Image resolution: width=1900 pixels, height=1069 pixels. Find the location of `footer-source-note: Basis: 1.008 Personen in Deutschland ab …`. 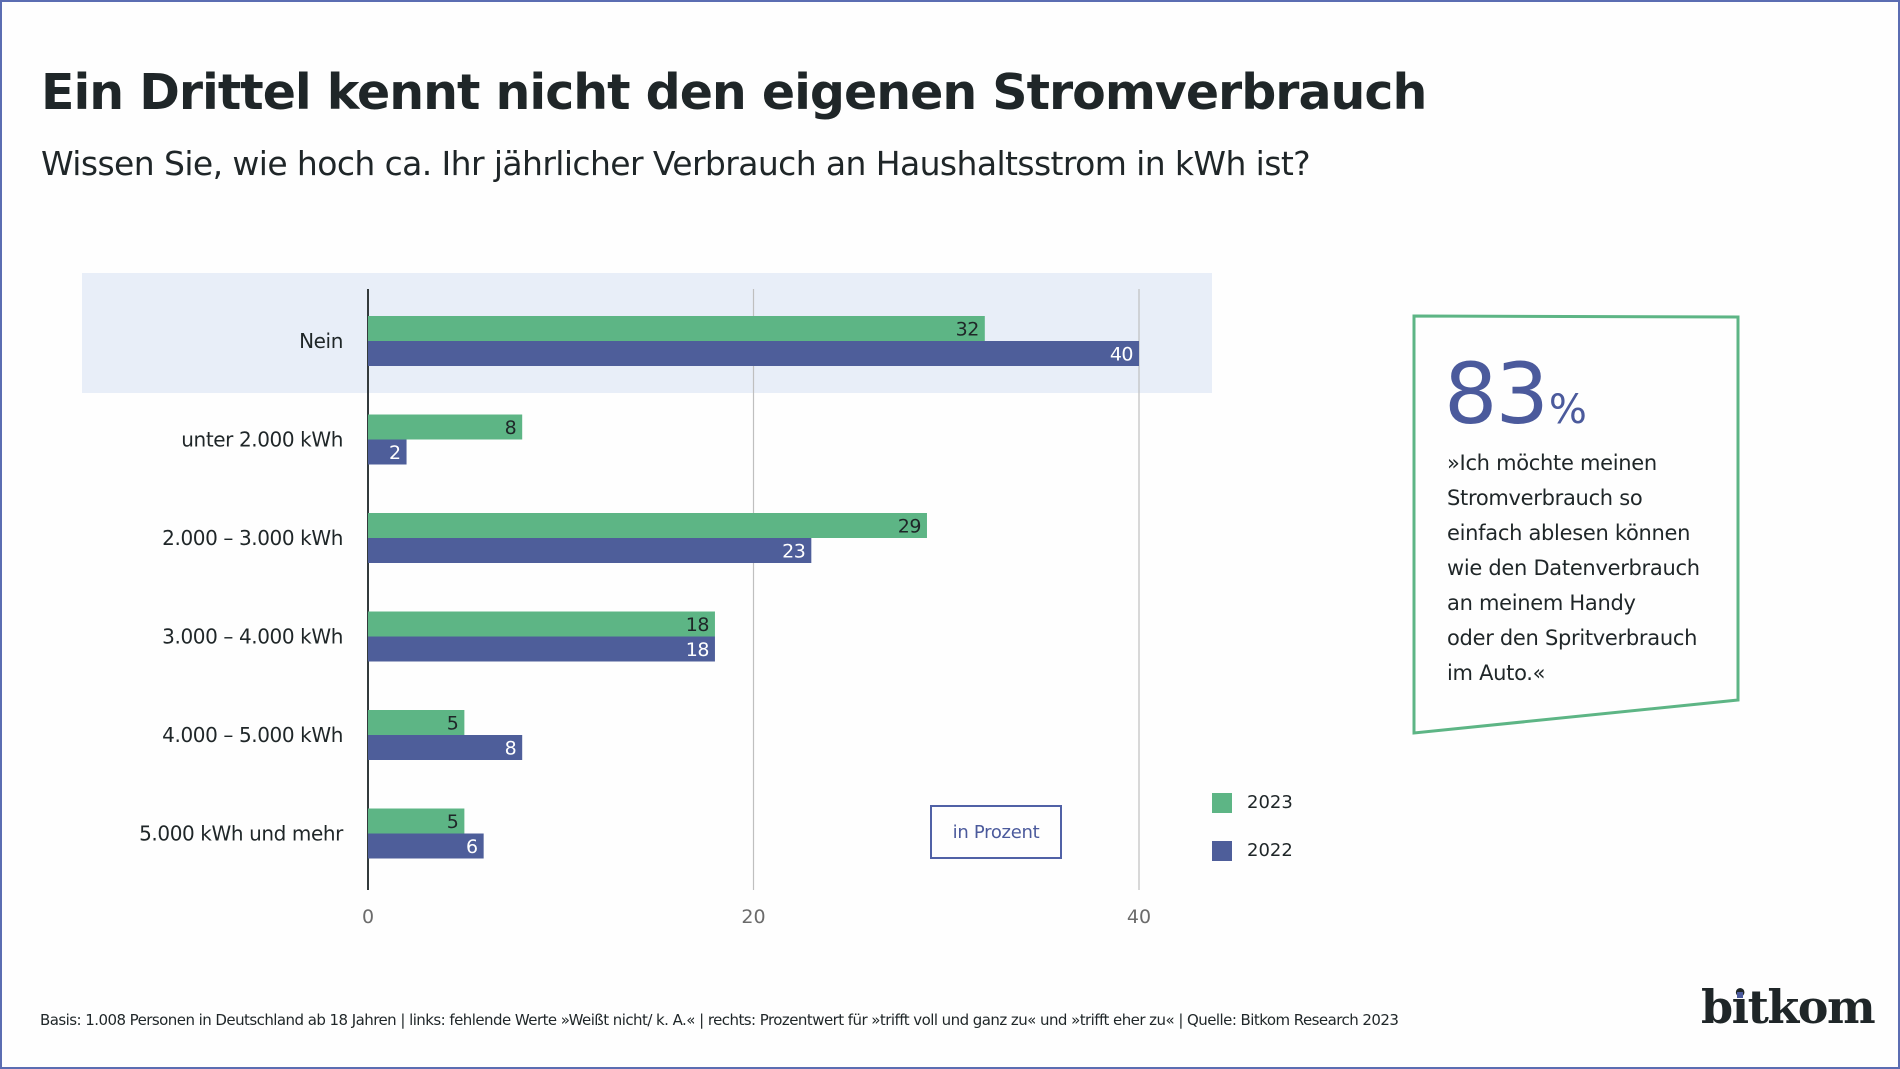

footer-source-note: Basis: 1.008 Personen in Deutschland ab … is located at coordinates (719, 1020).